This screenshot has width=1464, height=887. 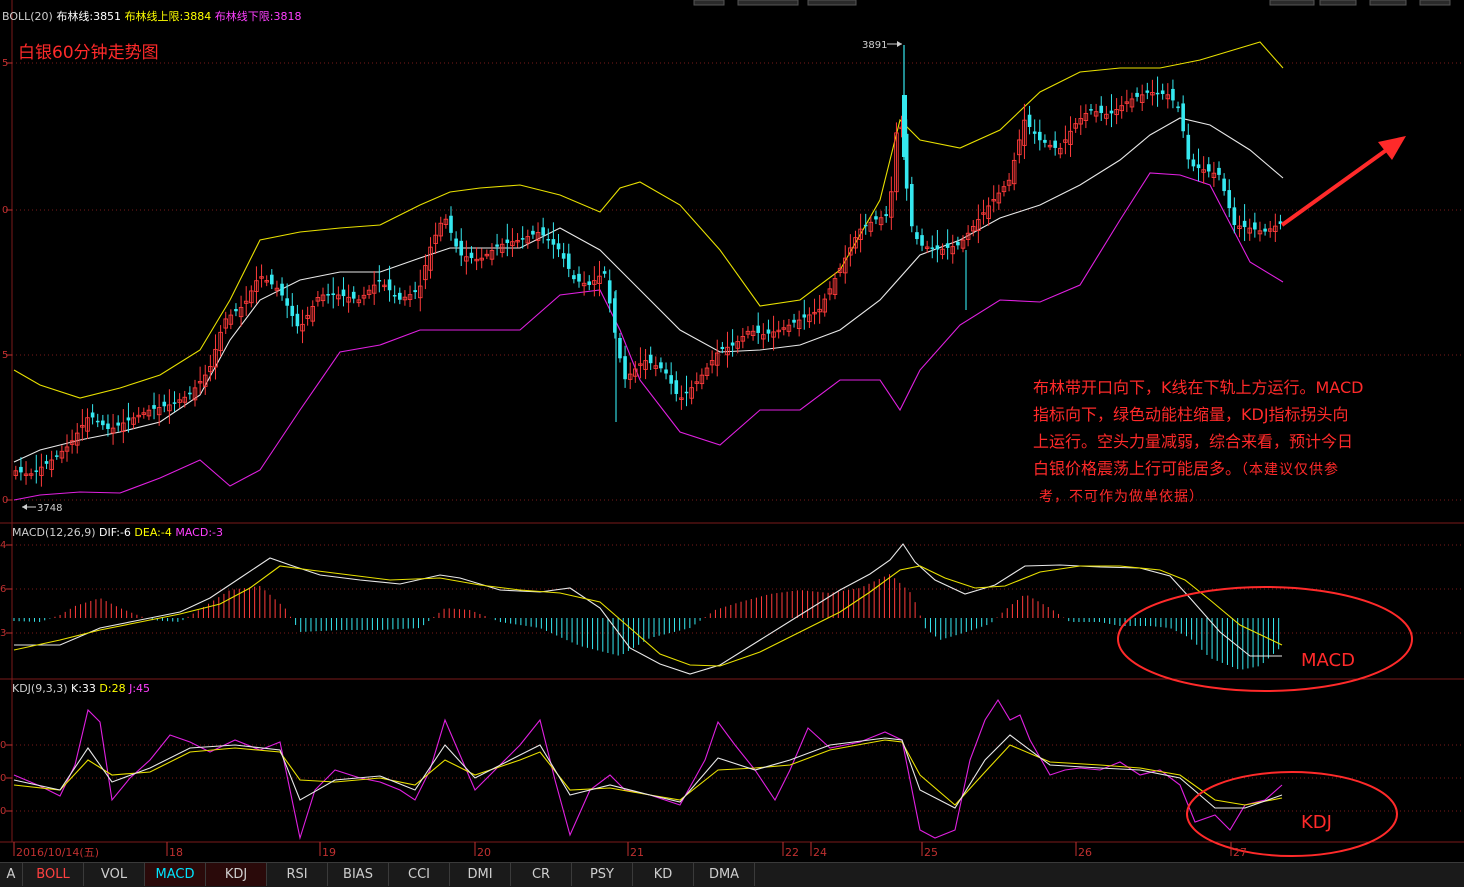 I want to click on tab-cci: CCI, so click(x=419, y=874).